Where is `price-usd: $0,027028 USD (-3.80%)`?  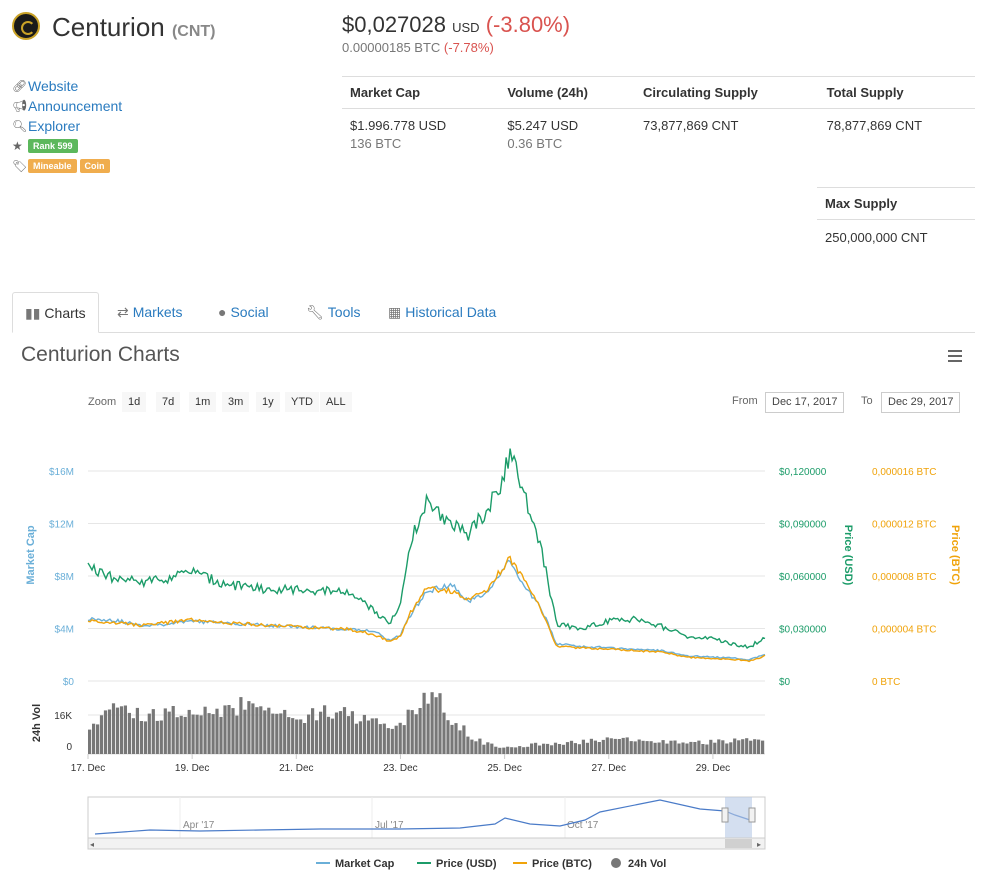
price-usd: $0,027028 USD (-3.80%) is located at coordinates (456, 25).